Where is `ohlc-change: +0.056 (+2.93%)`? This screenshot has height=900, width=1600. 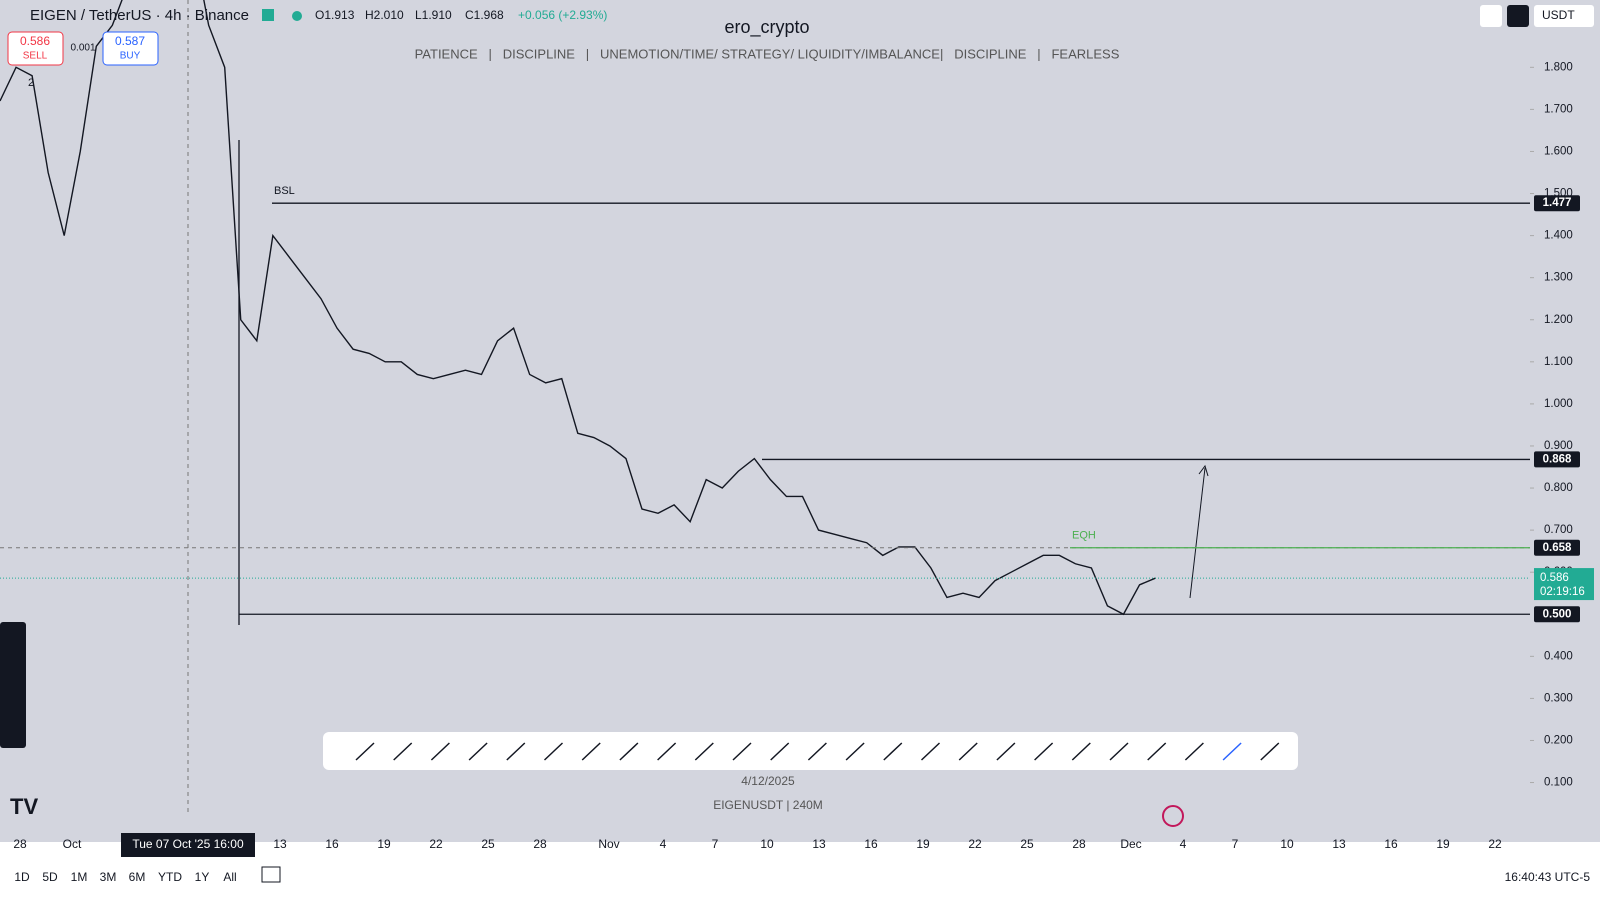 ohlc-change: +0.056 (+2.93%) is located at coordinates (562, 15).